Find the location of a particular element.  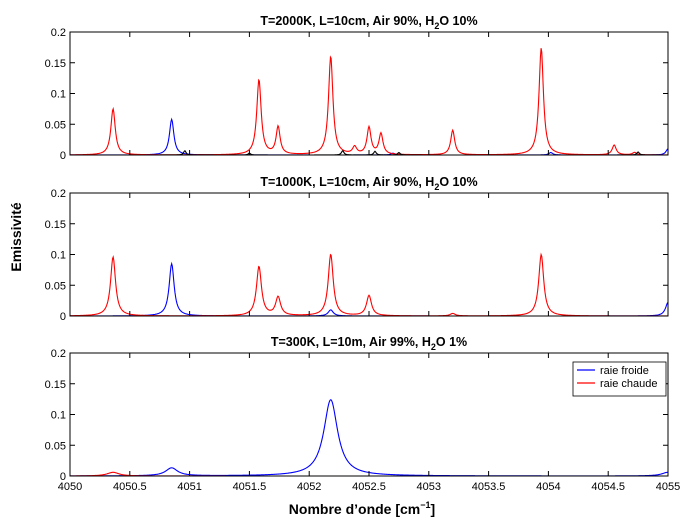

x-tick-label: 4054 is located at coordinates (548, 487).